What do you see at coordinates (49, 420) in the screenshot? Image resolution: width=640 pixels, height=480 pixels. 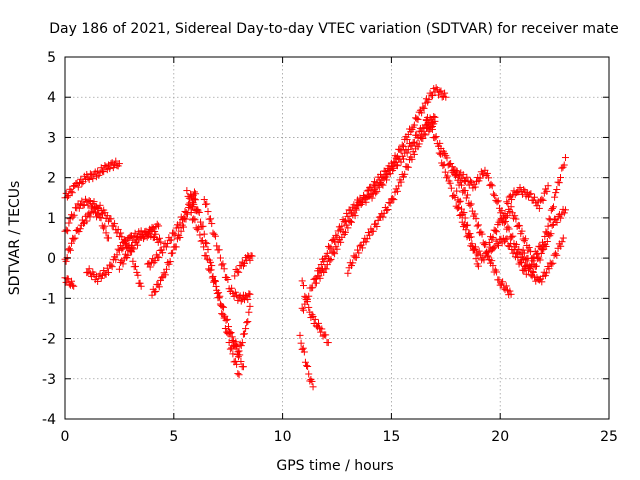 I see `y-tick-label: -4` at bounding box center [49, 420].